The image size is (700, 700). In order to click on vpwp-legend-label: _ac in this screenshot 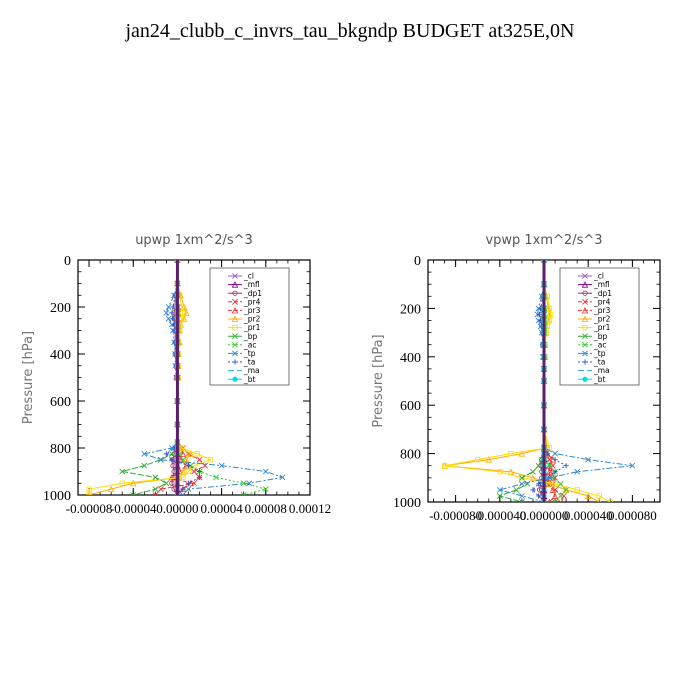, I will do `click(599, 344)`.